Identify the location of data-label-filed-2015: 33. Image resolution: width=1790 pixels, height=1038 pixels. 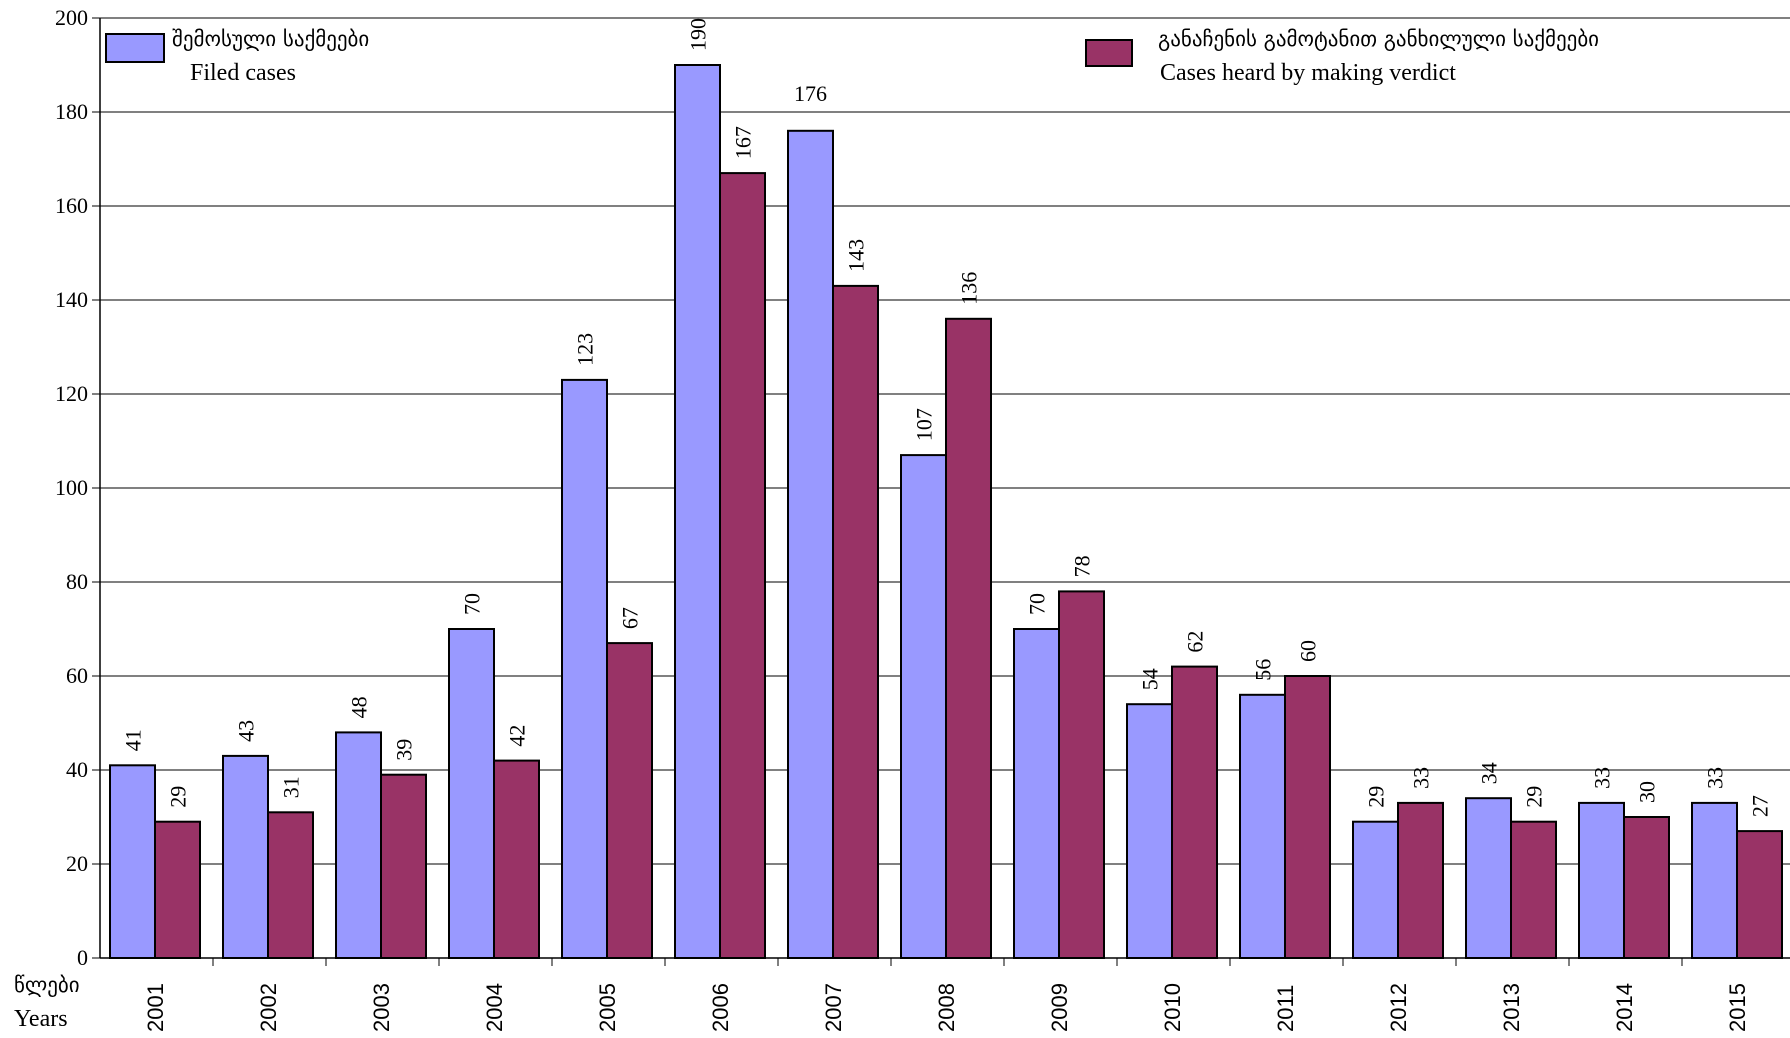
(1715, 778).